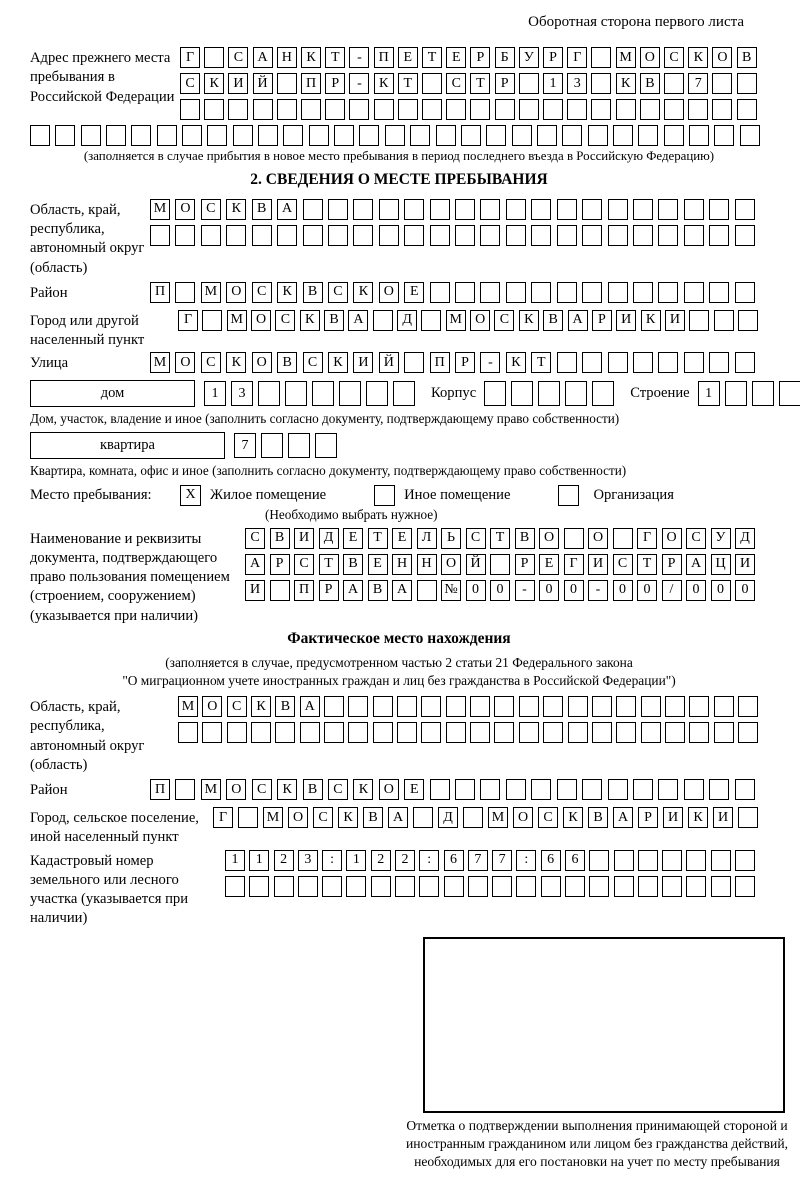  Describe the element at coordinates (262, 83) in the screenshot. I see `char-cell: Й` at that location.